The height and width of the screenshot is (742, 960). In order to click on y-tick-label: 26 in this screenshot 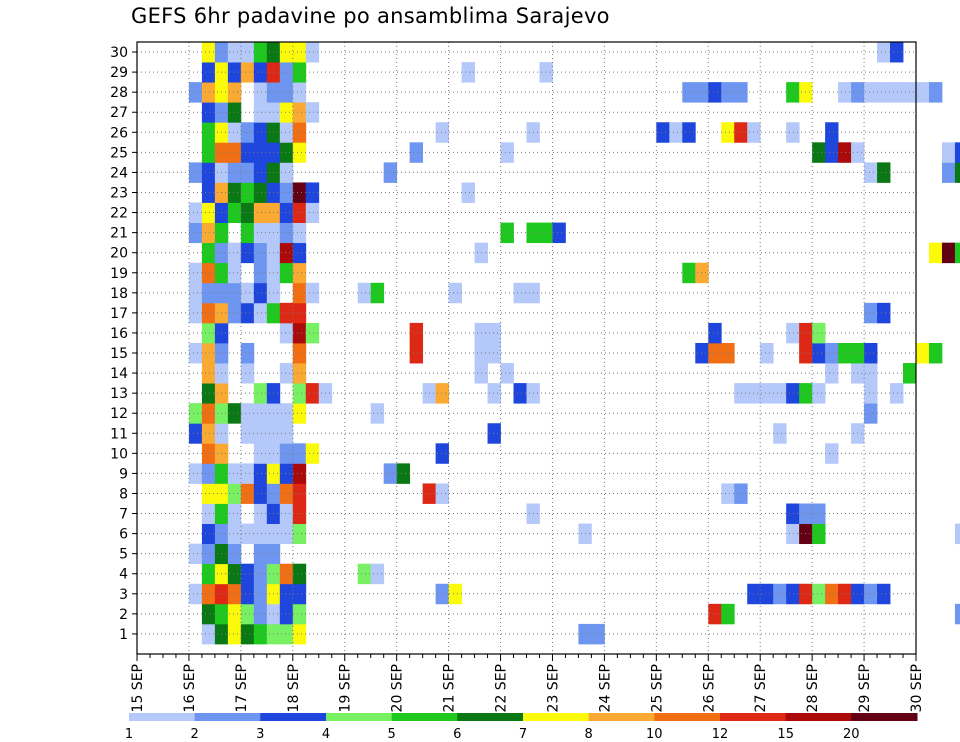, I will do `click(119, 133)`.